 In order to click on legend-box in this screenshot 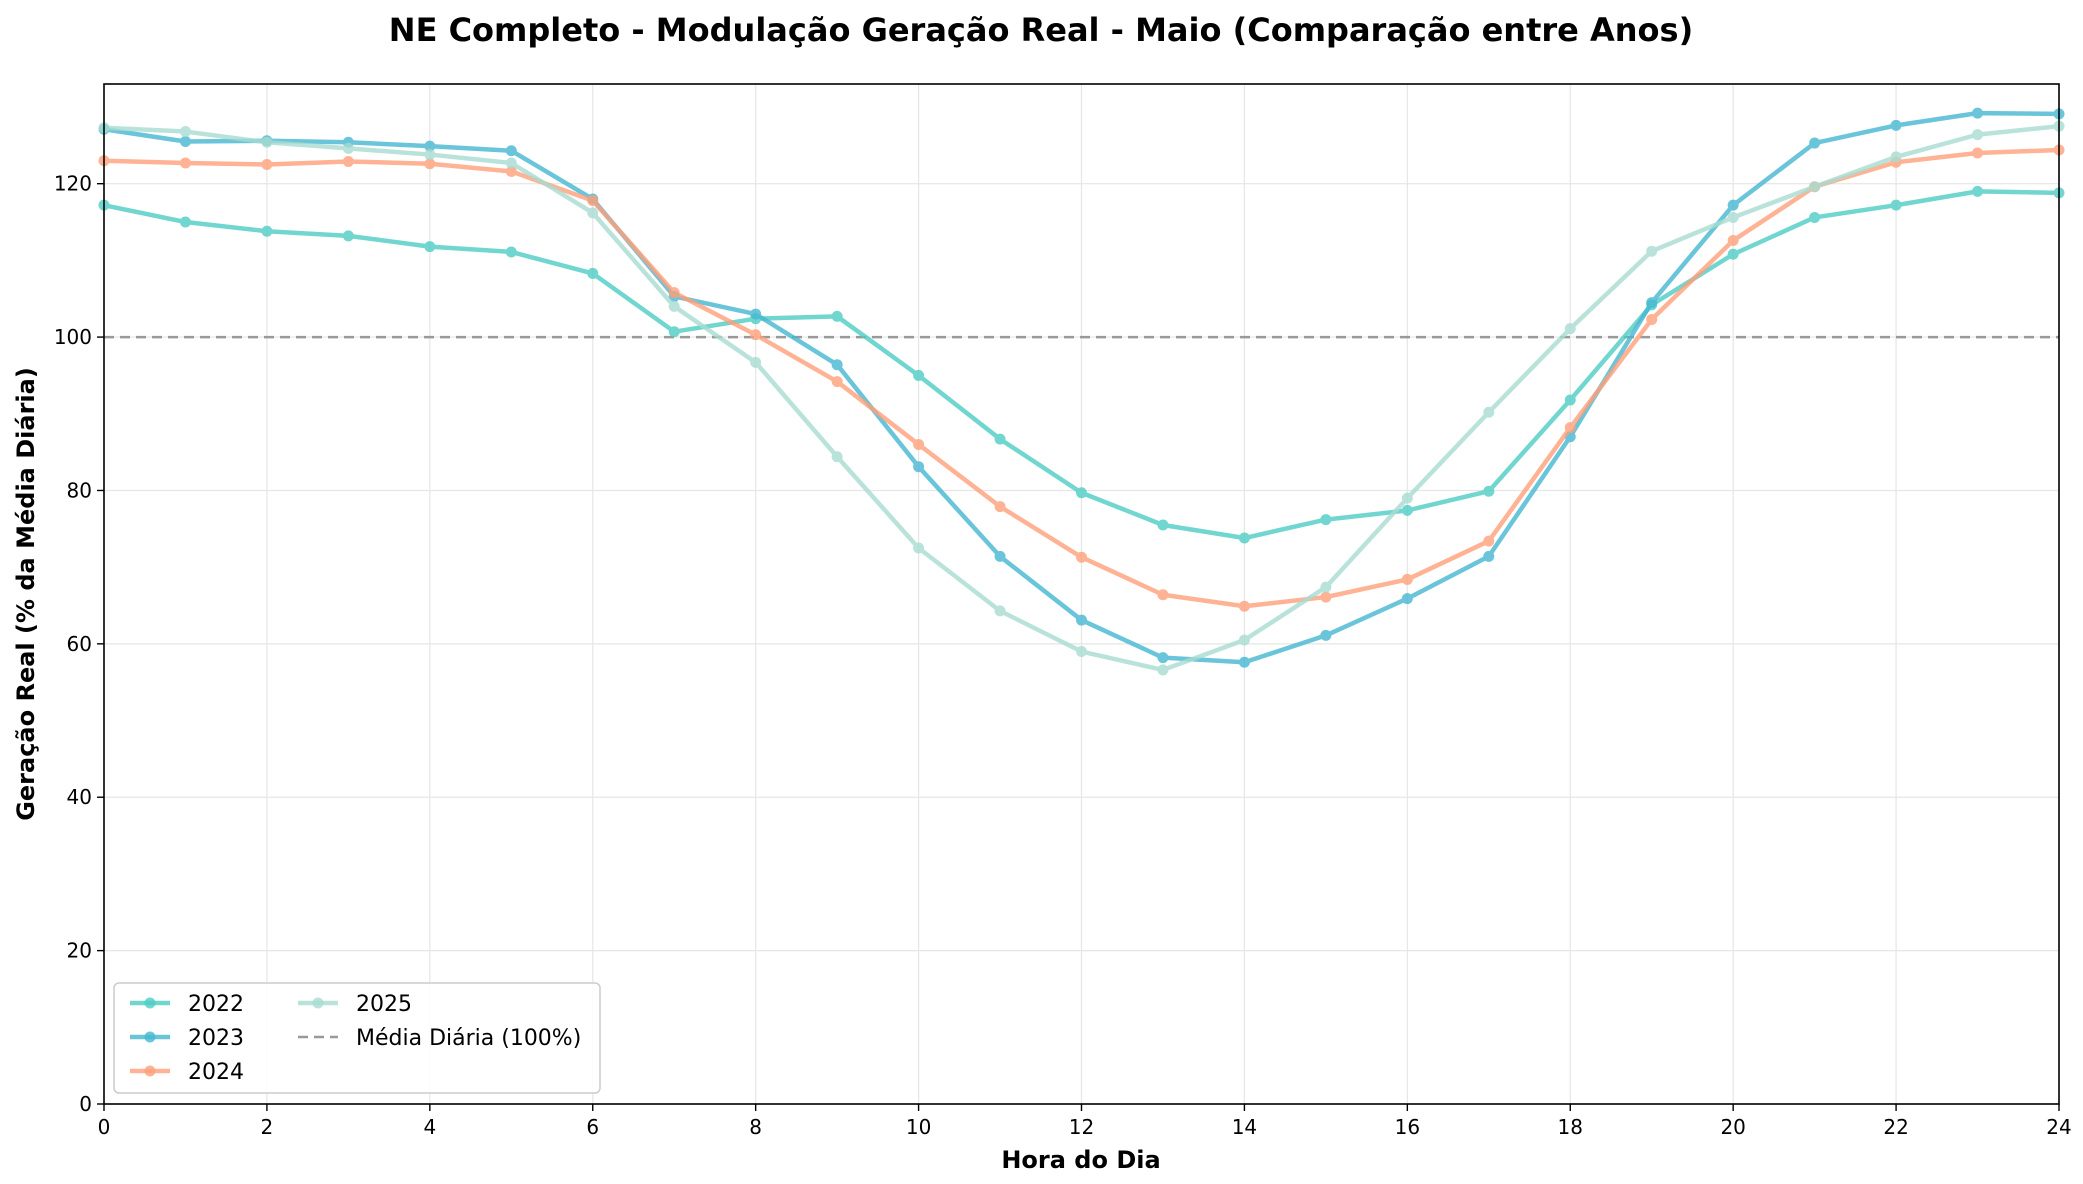, I will do `click(357, 1038)`.